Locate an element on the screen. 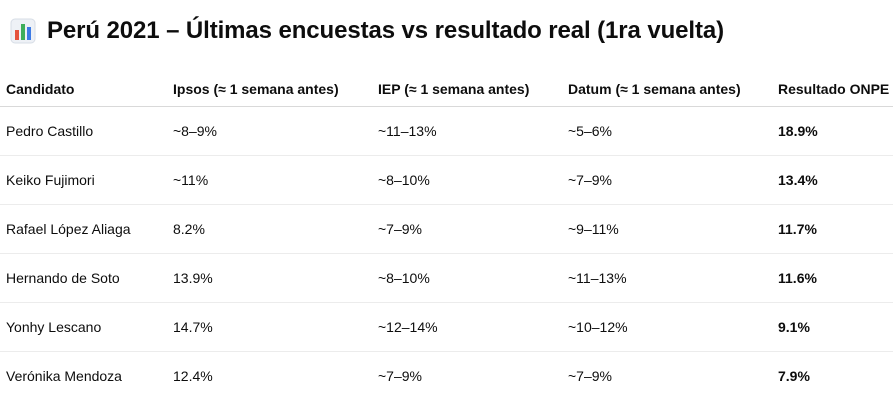 The image size is (893, 418). column-header-candidate: Candidato is located at coordinates (83, 82).